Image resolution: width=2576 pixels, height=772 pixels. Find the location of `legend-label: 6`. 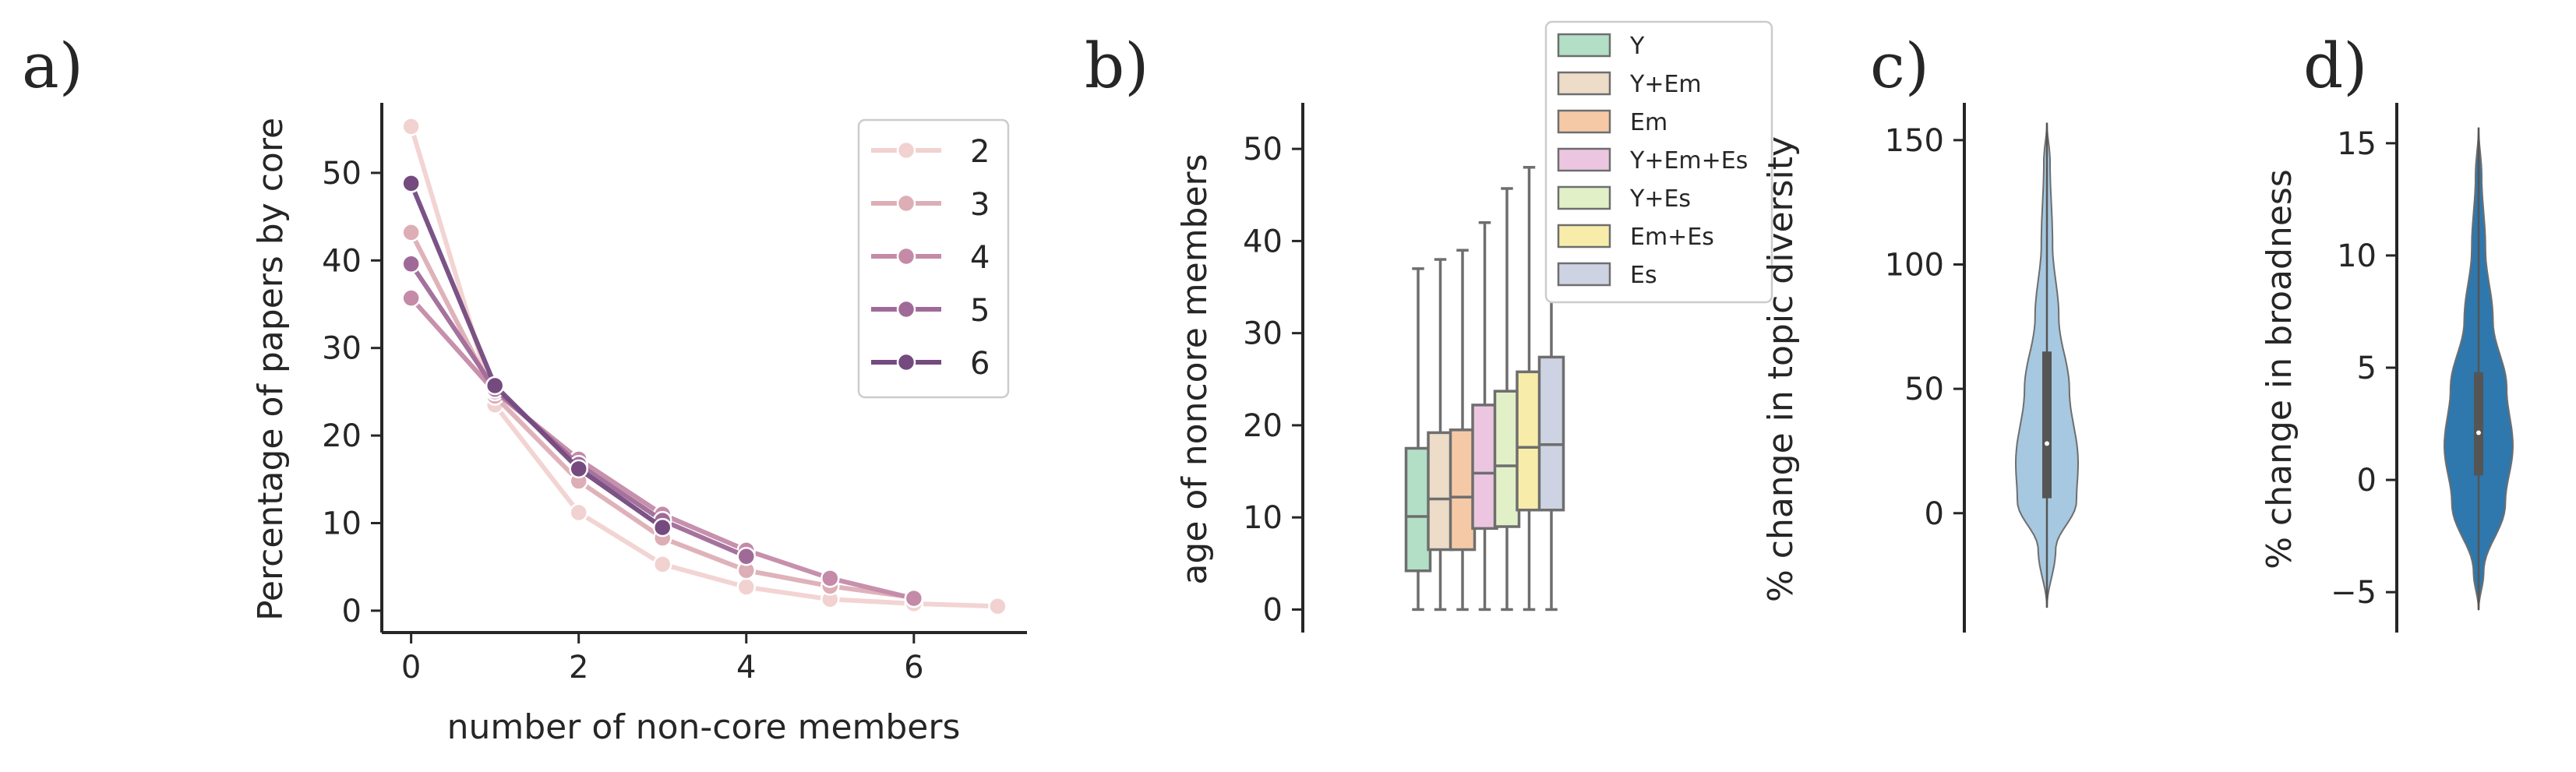

legend-label: 6 is located at coordinates (980, 364).